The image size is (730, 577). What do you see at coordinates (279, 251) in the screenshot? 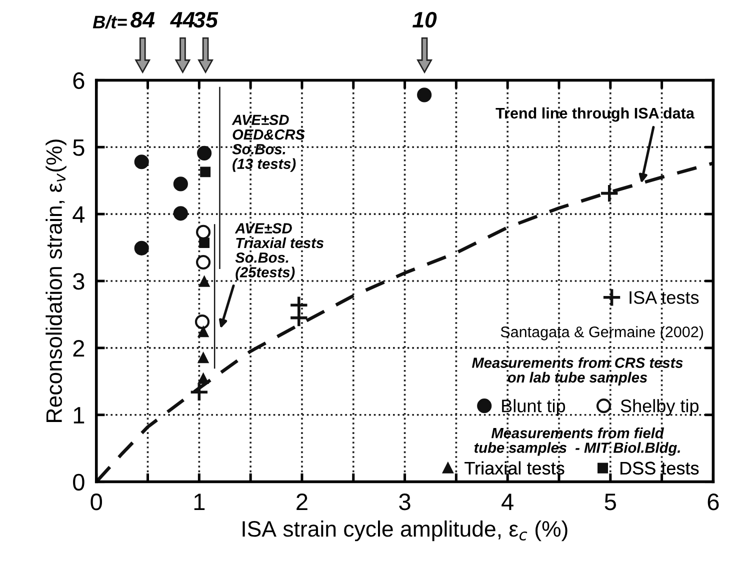
I see `annotation: AVE±SD Triaxial tests So.Bos. (25tests)` at bounding box center [279, 251].